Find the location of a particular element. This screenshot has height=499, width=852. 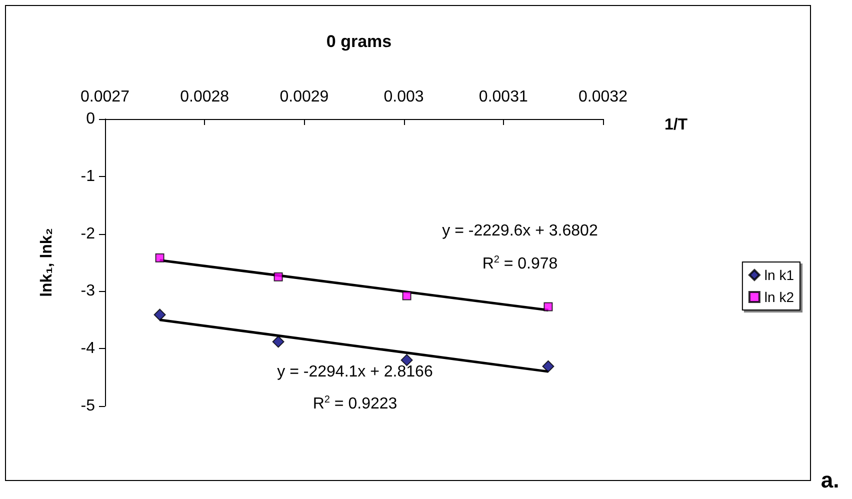

legend-label: ln k1 is located at coordinates (779, 275).